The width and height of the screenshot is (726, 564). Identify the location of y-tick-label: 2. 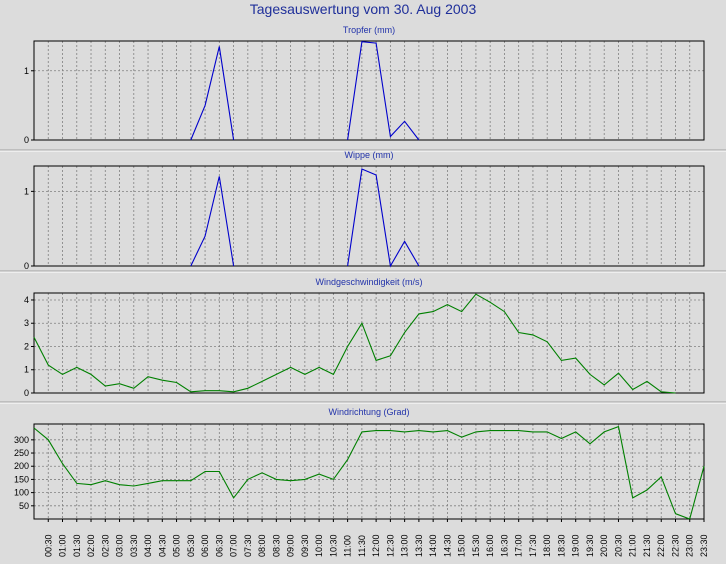
(26, 346).